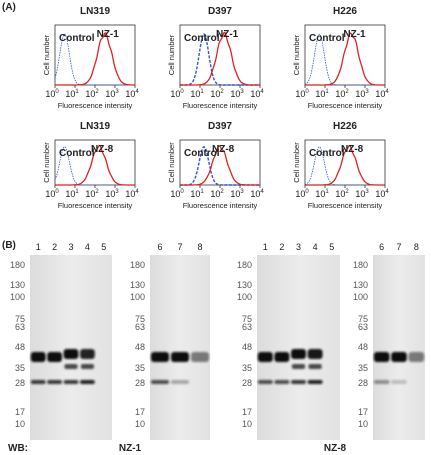 This screenshot has height=455, width=431. What do you see at coordinates (387, 192) in the screenshot?
I see `tick-exp: 4` at bounding box center [387, 192].